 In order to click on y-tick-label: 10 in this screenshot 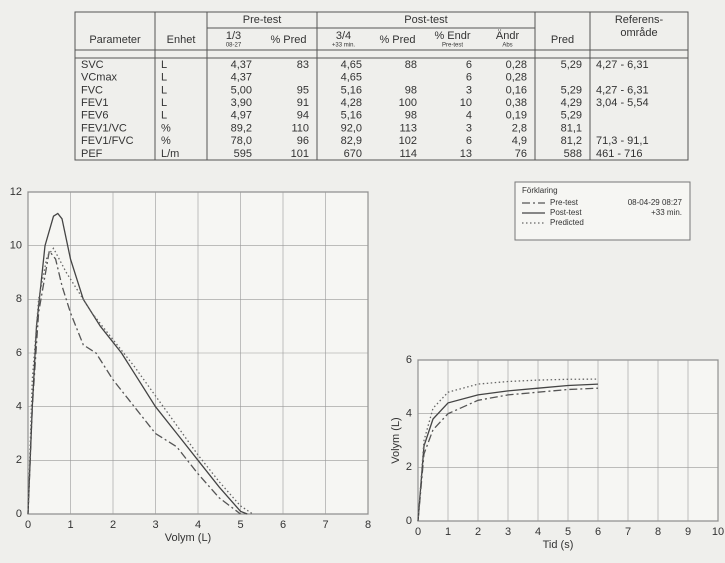, I will do `click(16, 246)`.